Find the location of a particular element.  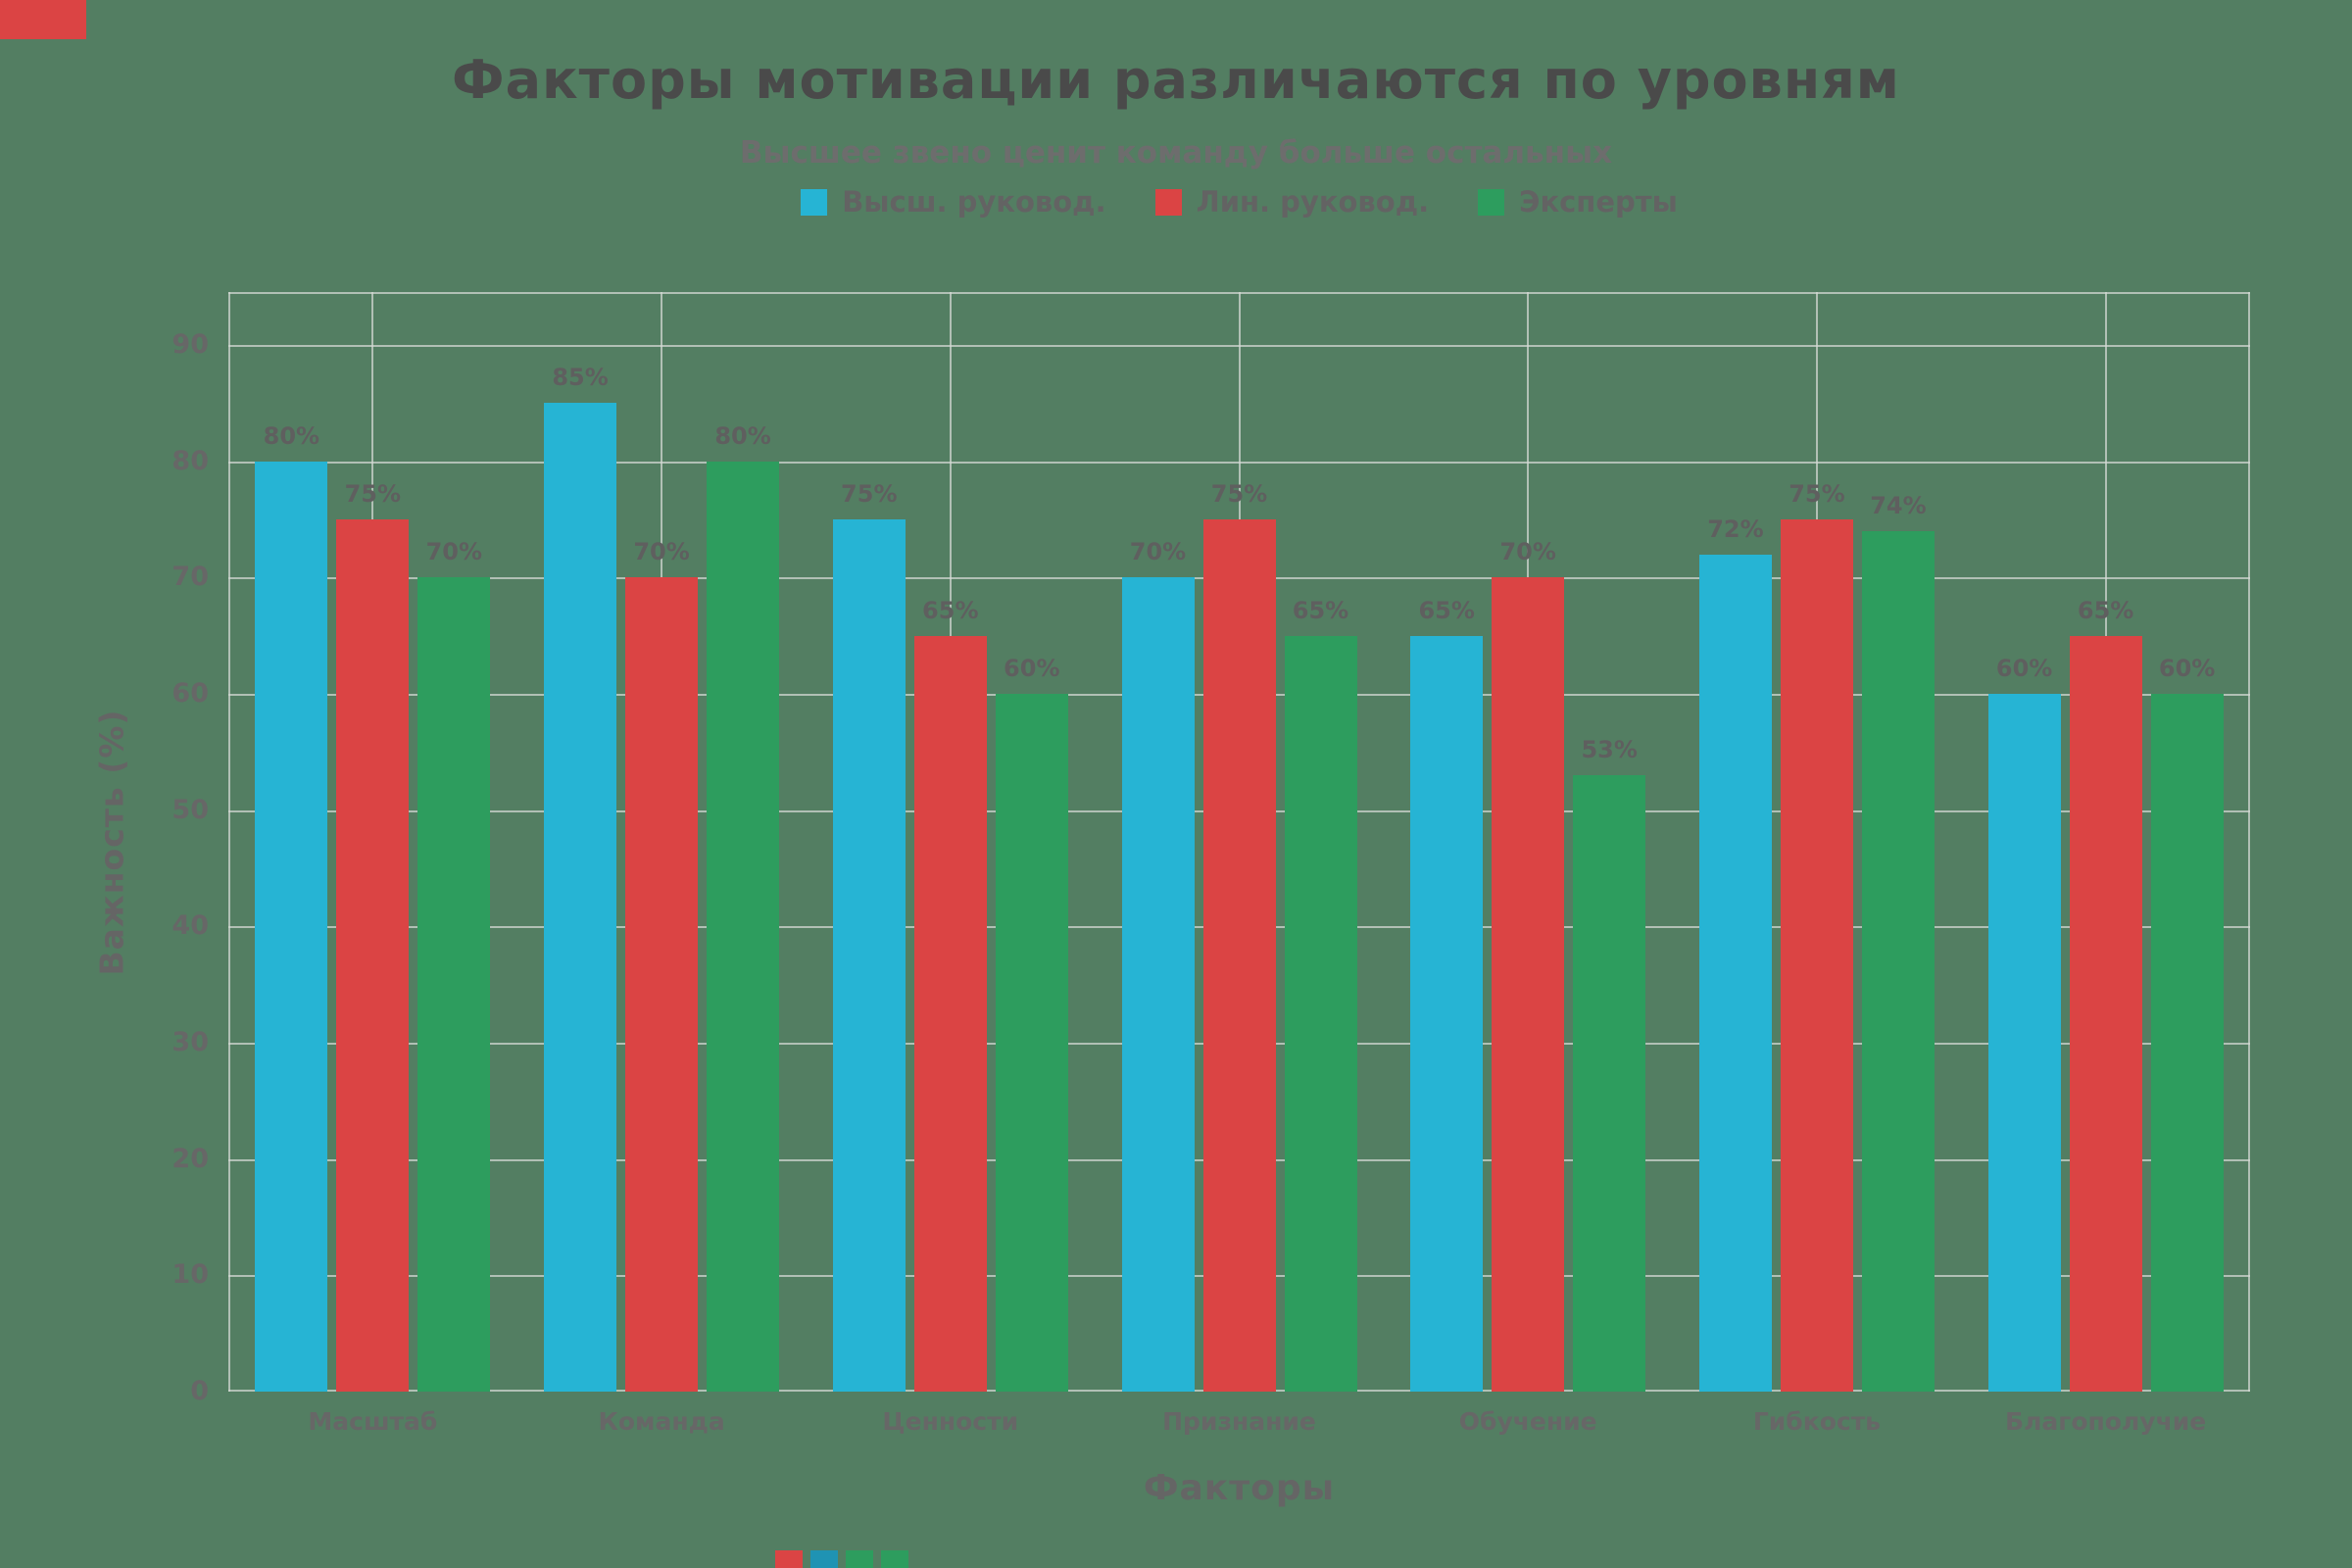

plot-left-border is located at coordinates (229, 842).